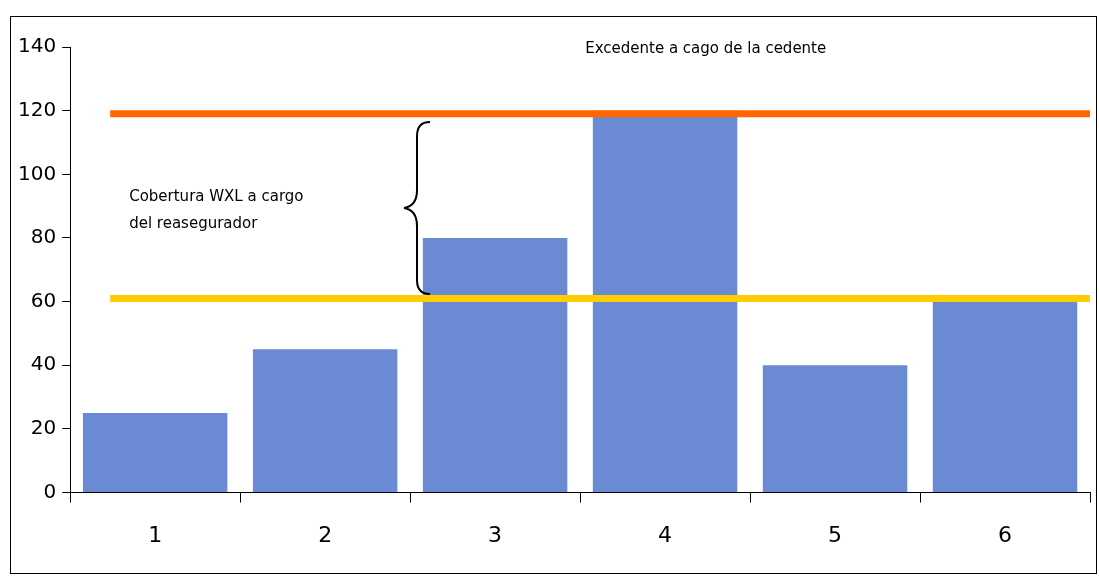 Image resolution: width=1099 pixels, height=577 pixels. Describe the element at coordinates (43, 299) in the screenshot. I see `y-tick-label: 60` at that location.